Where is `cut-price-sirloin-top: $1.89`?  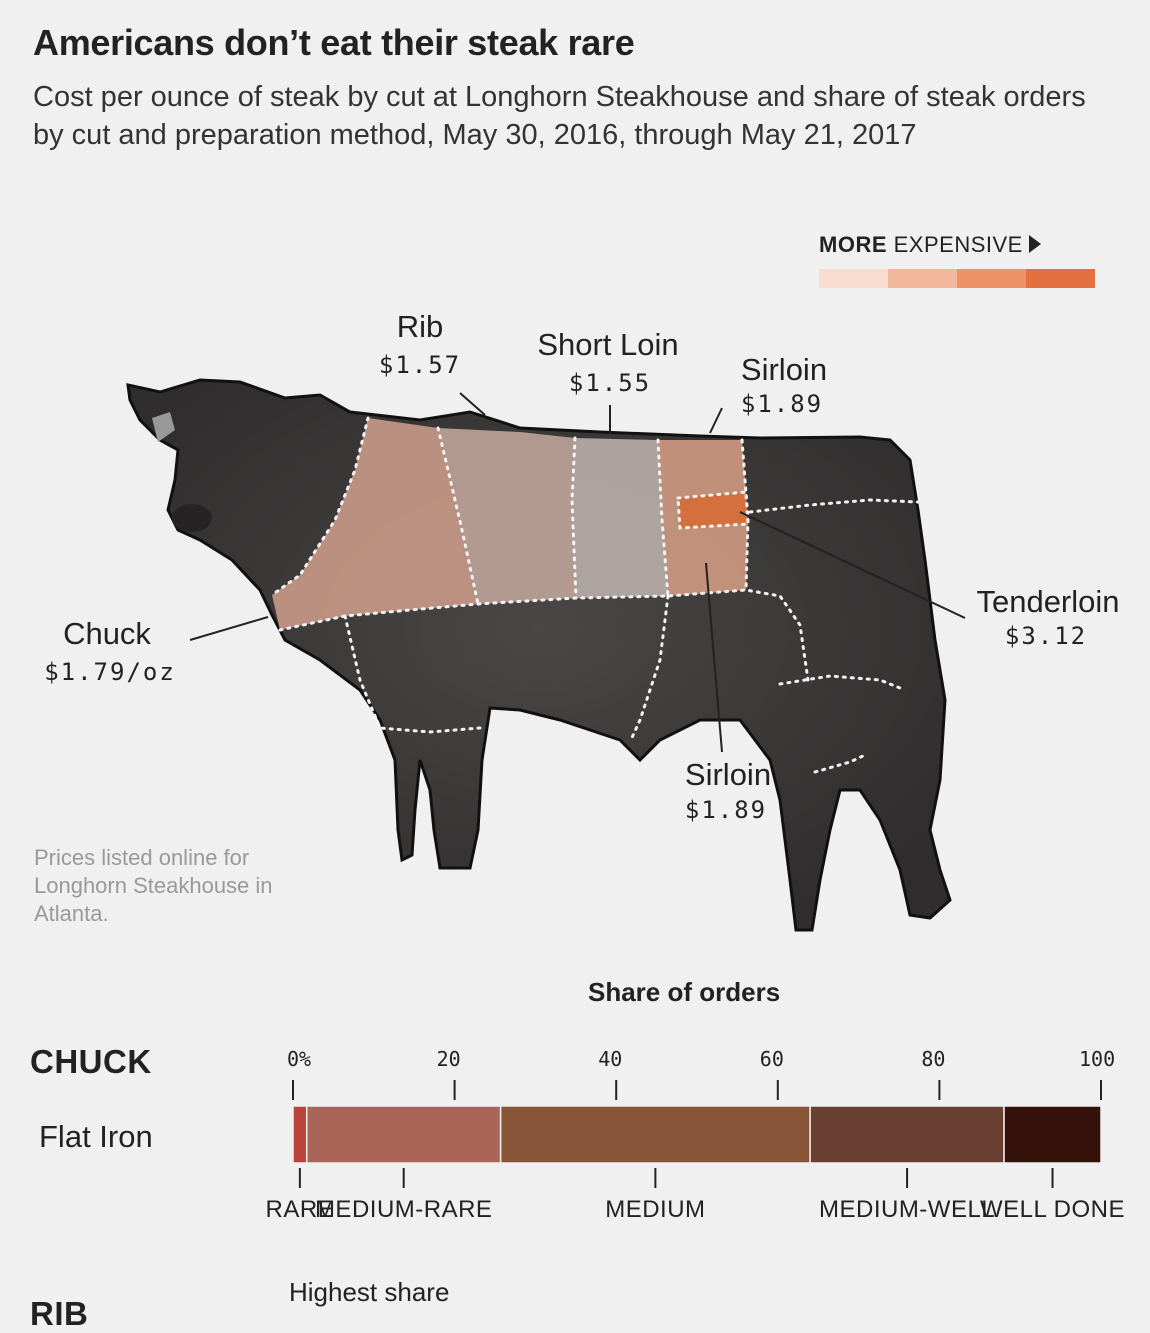
cut-price-sirloin-top: $1.89 is located at coordinates (782, 404).